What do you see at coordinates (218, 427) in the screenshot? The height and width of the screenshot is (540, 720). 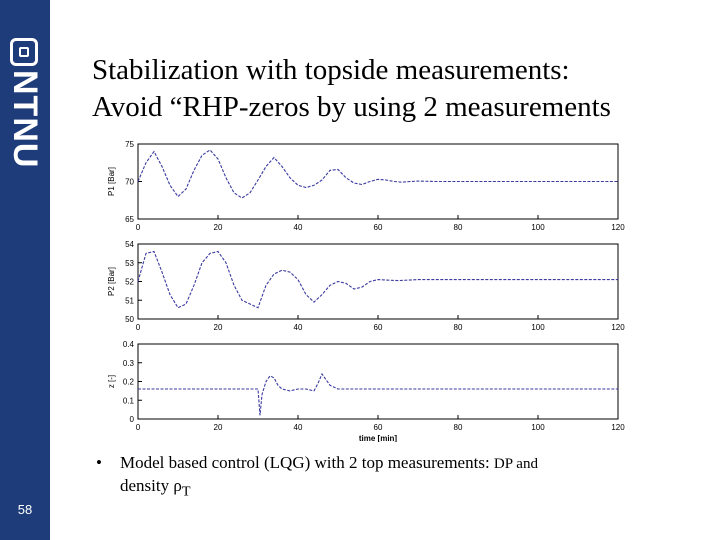 I see `x-tick-label-3-20: 20` at bounding box center [218, 427].